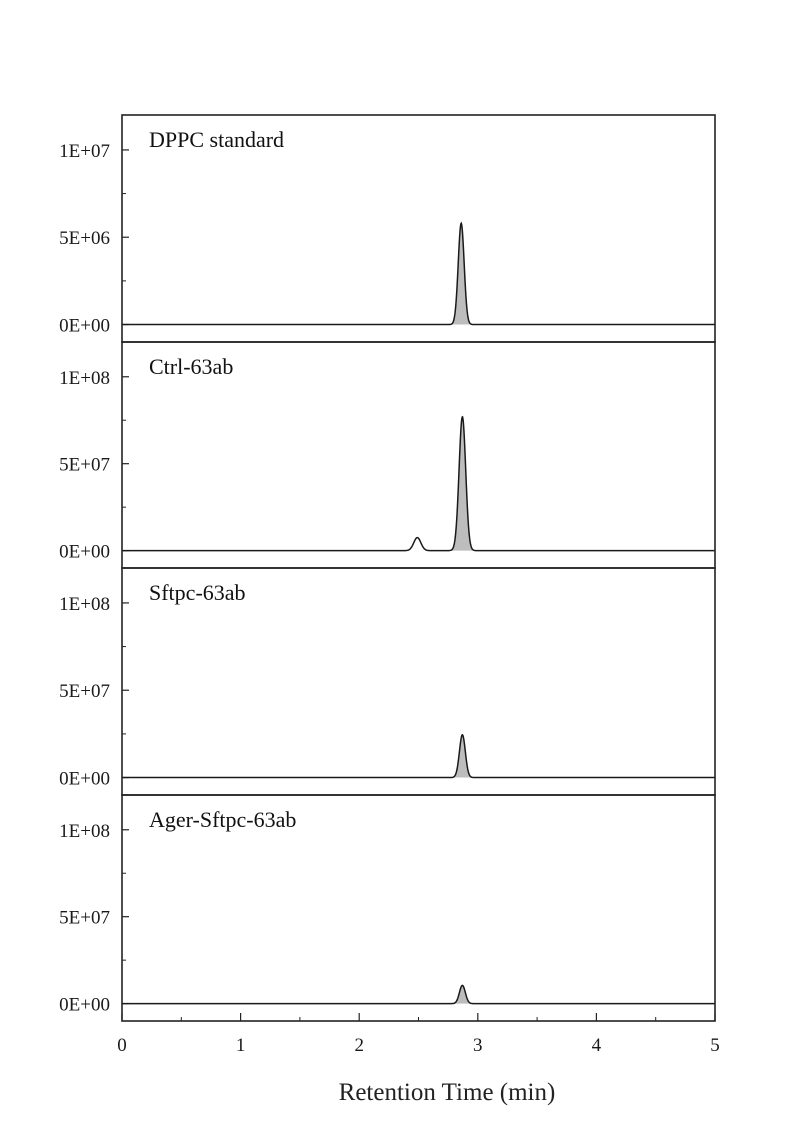 This screenshot has height=1130, width=794. Describe the element at coordinates (84, 151) in the screenshot. I see `y-tick-label: 1E+07` at that location.